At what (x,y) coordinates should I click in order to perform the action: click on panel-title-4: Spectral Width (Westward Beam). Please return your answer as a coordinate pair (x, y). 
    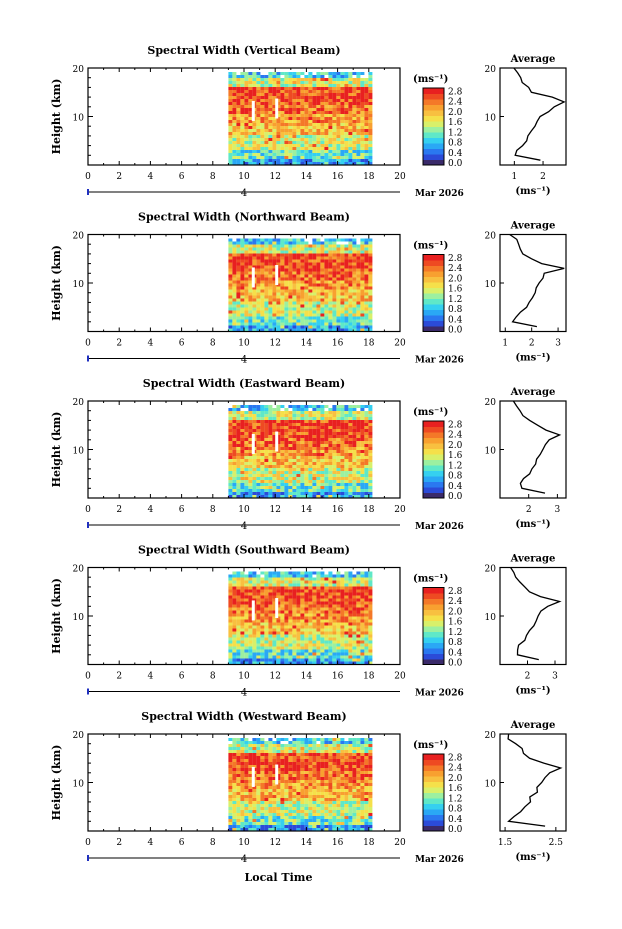
    Looking at the image, I should click on (243, 716).